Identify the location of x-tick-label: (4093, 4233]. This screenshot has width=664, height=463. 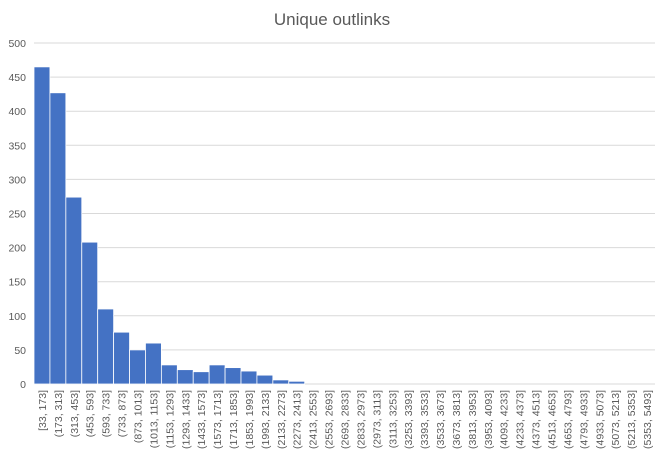
(505, 419).